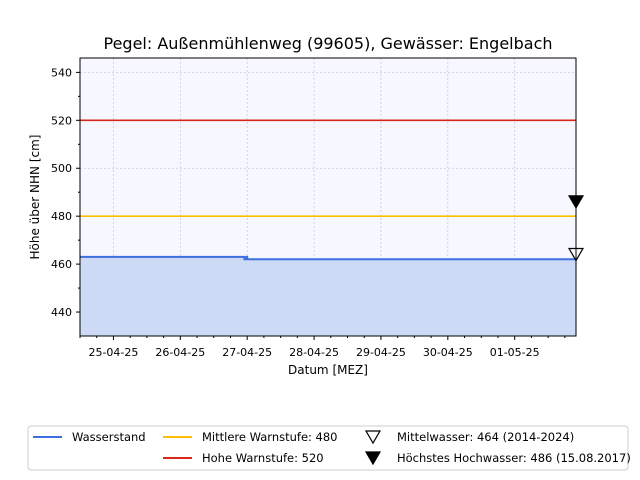 This screenshot has height=480, width=640. I want to click on legend-label-warning-high: Hohe Warnstufe: 520, so click(263, 458).